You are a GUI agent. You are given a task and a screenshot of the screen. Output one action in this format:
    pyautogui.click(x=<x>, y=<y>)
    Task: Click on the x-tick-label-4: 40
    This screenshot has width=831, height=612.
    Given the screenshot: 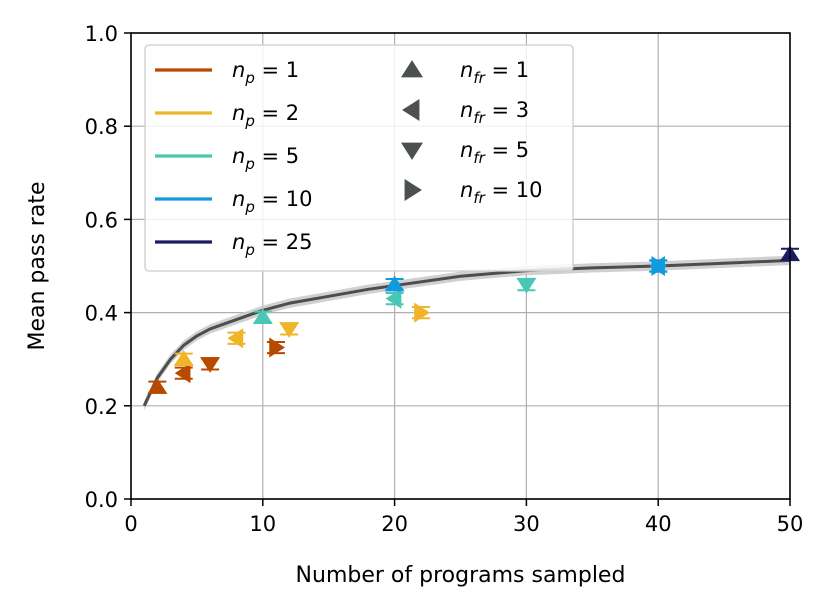 What is the action you would take?
    pyautogui.click(x=658, y=524)
    